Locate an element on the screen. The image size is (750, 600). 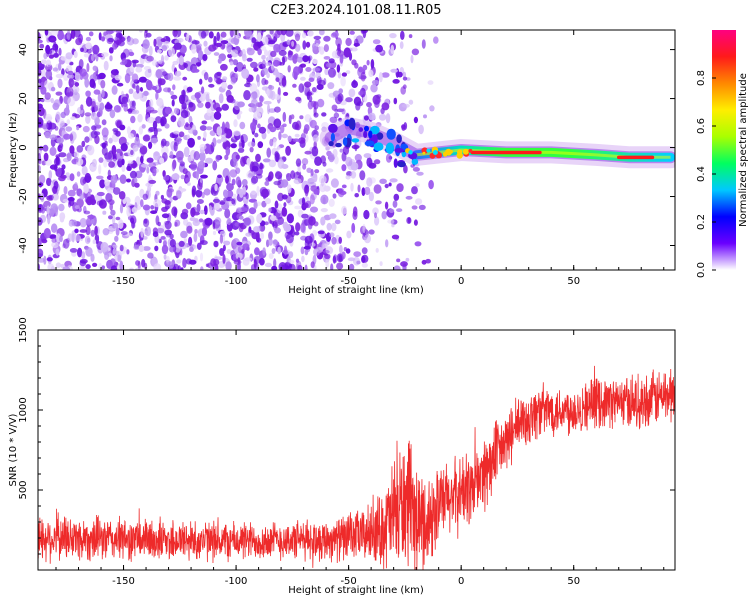
svg-text: 0 is located at coordinates (461, 581).